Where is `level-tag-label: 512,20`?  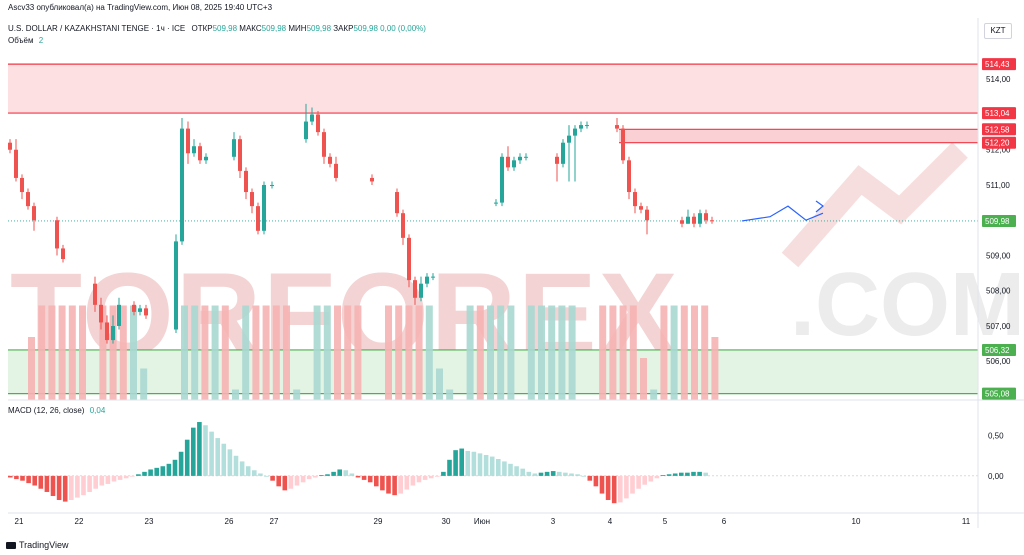 level-tag-label: 512,20 is located at coordinates (997, 143).